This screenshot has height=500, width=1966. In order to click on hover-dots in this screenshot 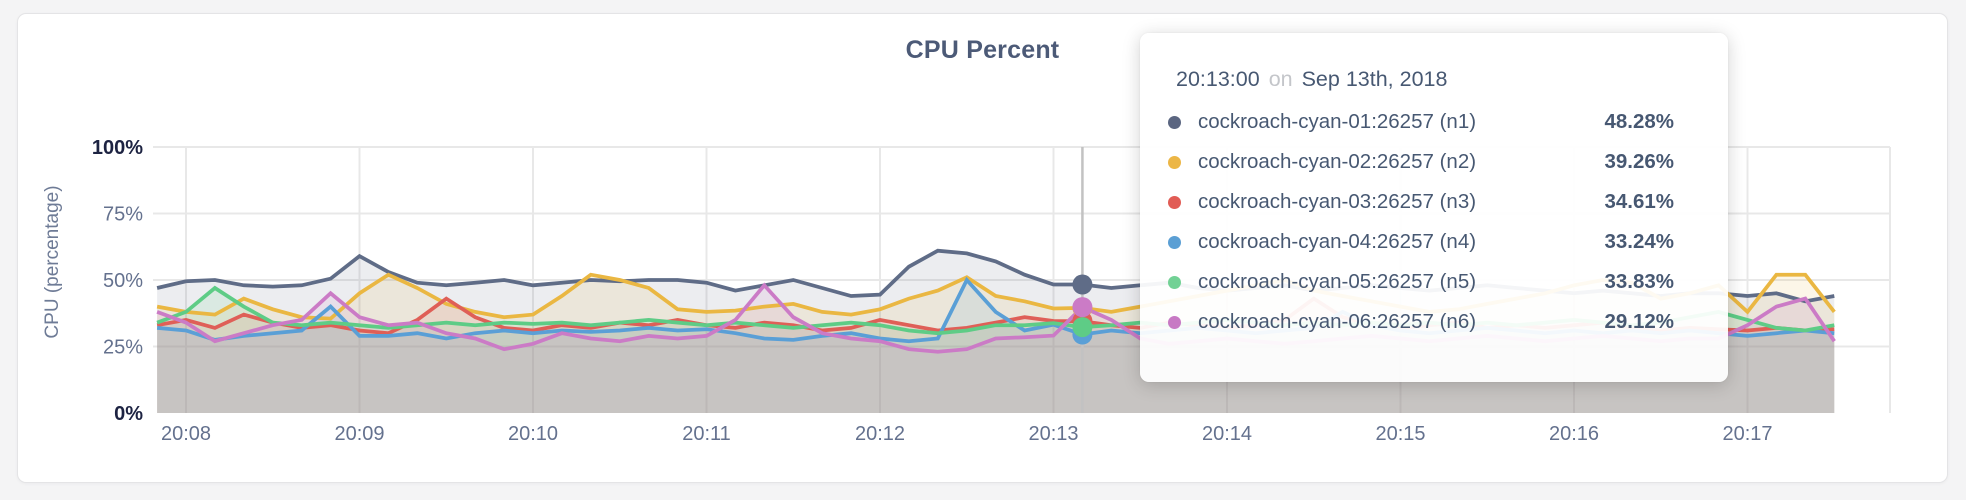, I will do `click(1082, 309)`.